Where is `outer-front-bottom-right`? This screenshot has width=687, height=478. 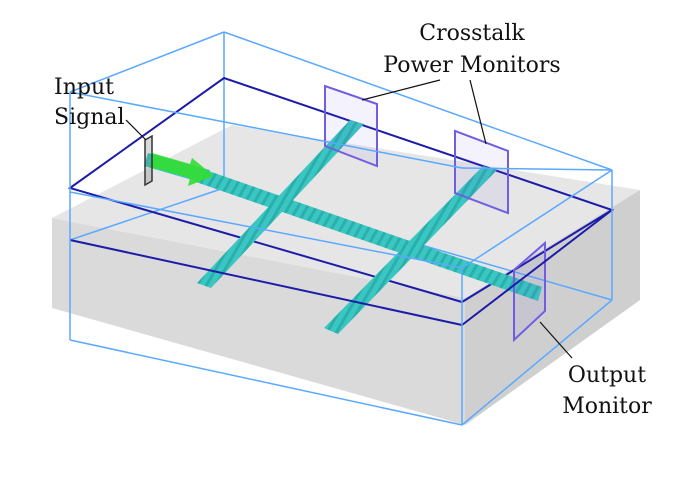 outer-front-bottom-right is located at coordinates (537, 362).